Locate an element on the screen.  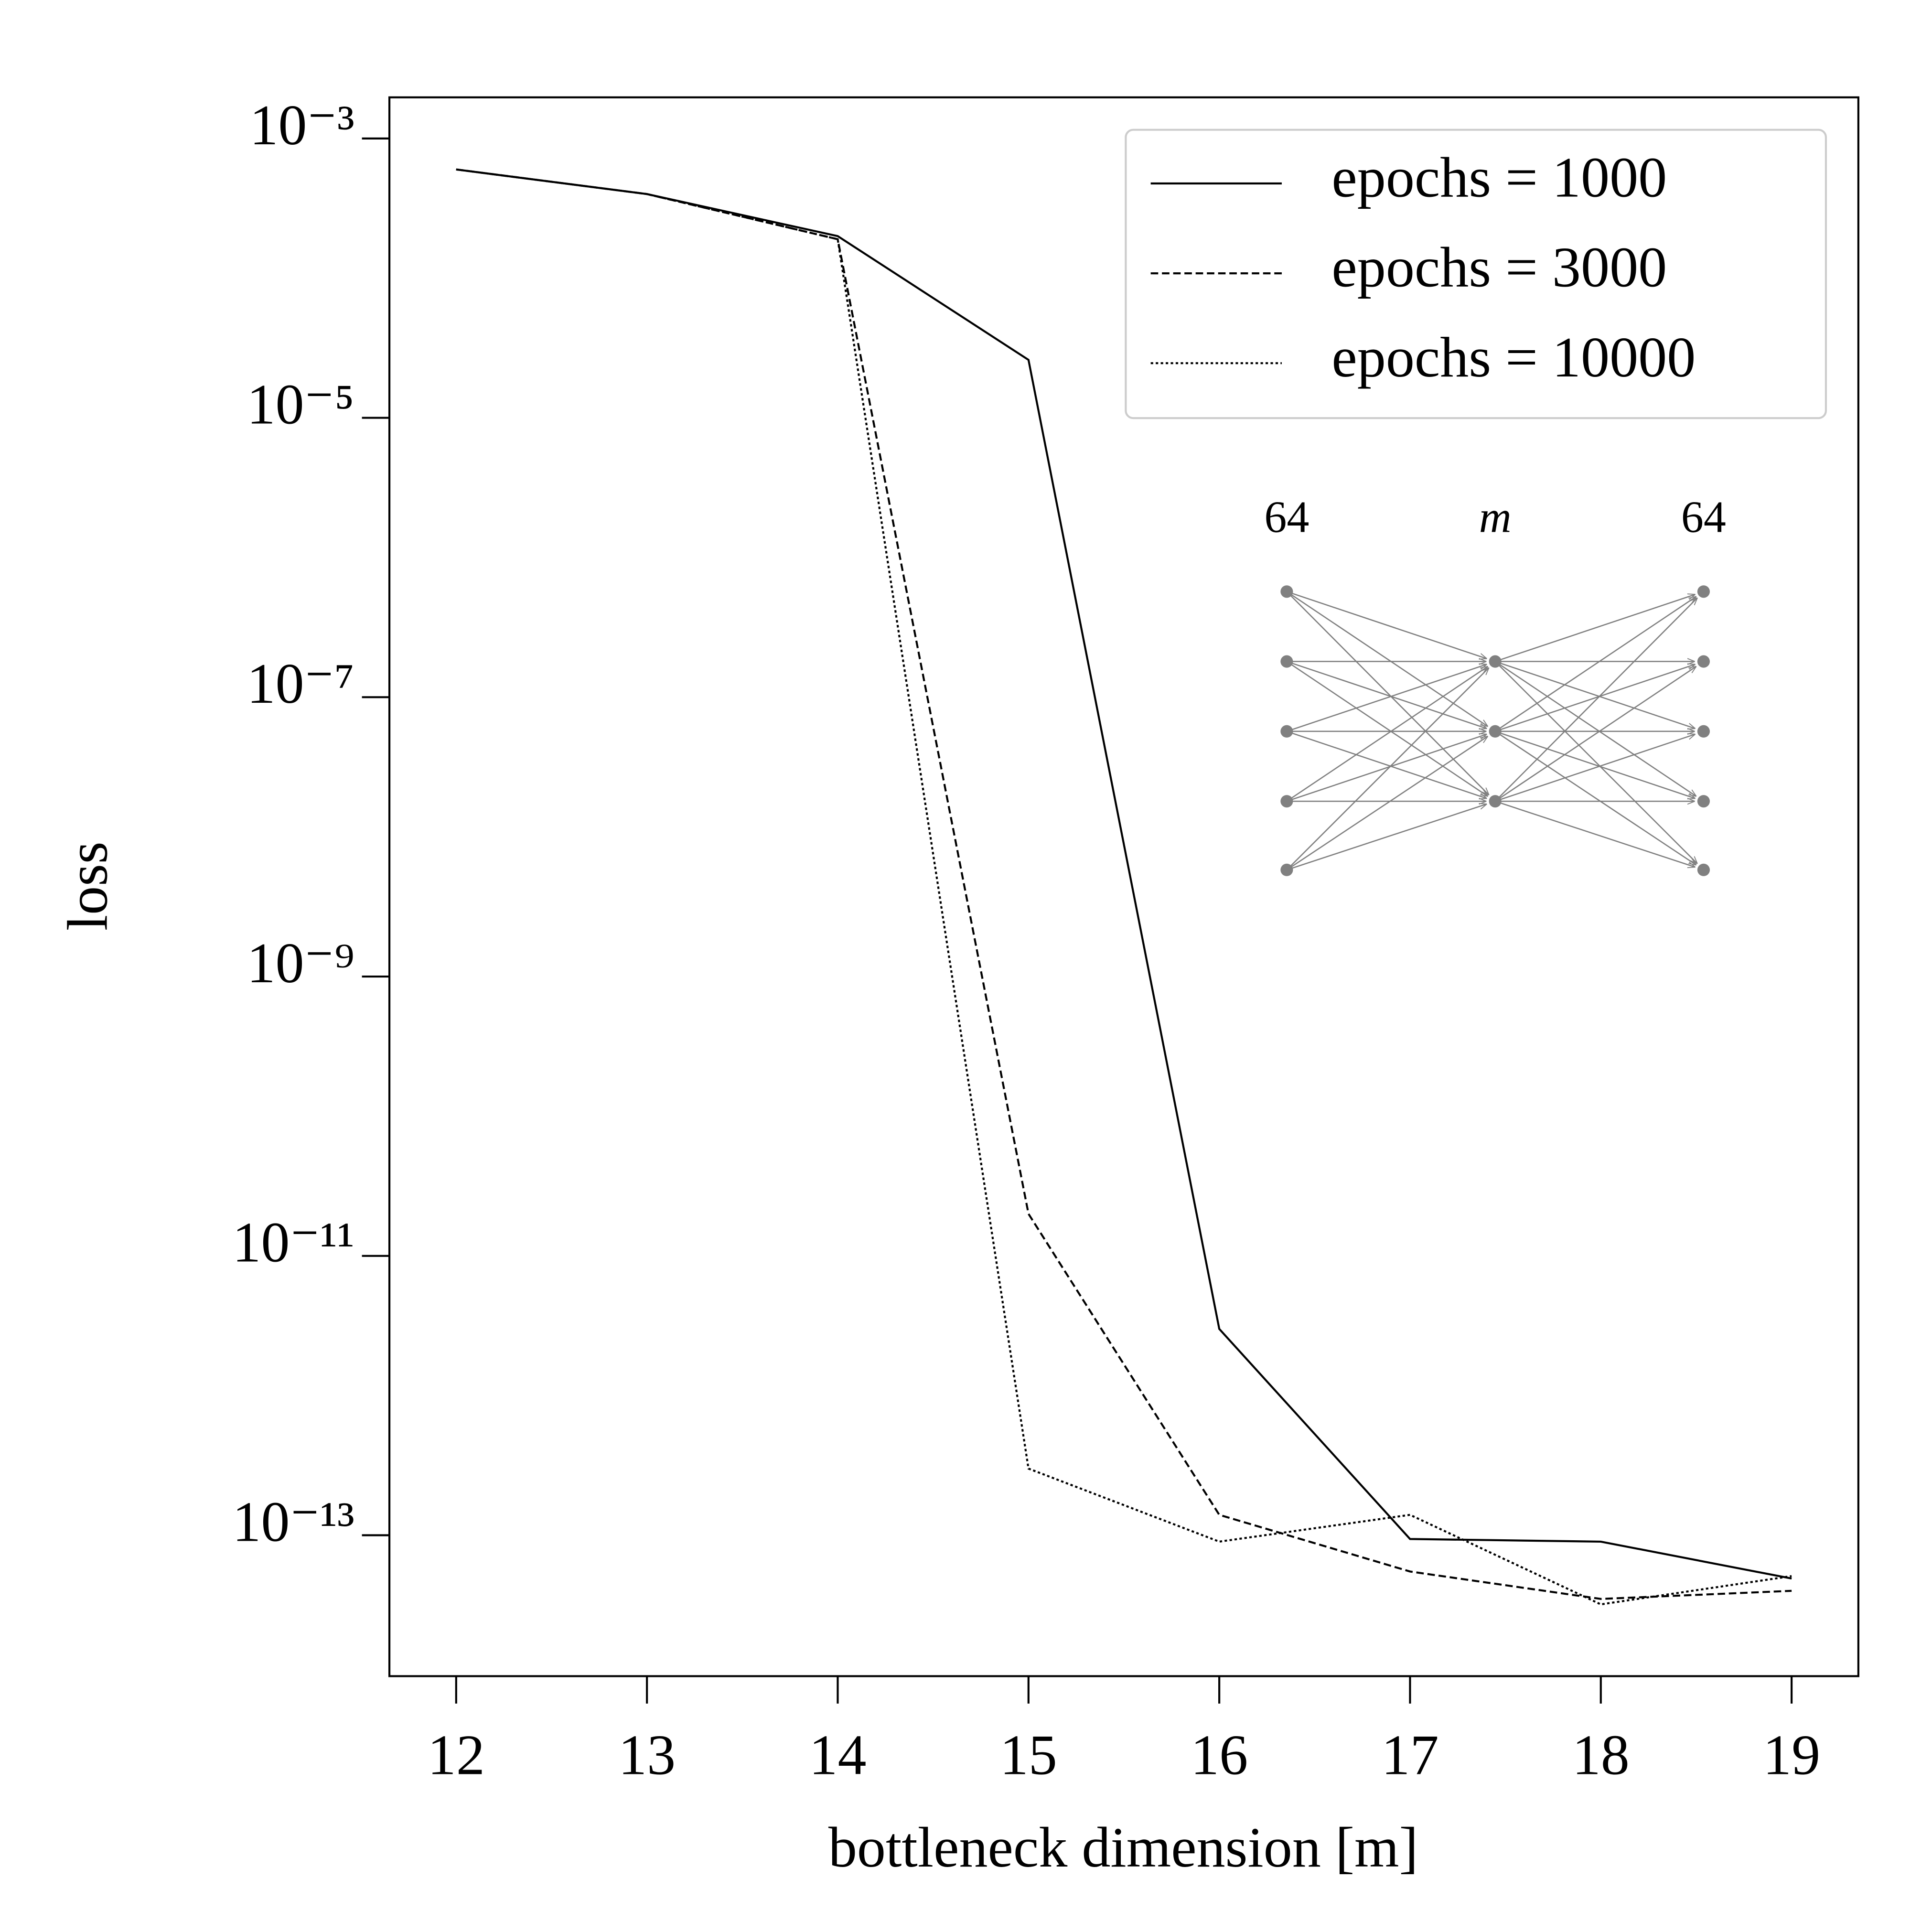
legend-label: epochs = 1000 is located at coordinates (1499, 177).